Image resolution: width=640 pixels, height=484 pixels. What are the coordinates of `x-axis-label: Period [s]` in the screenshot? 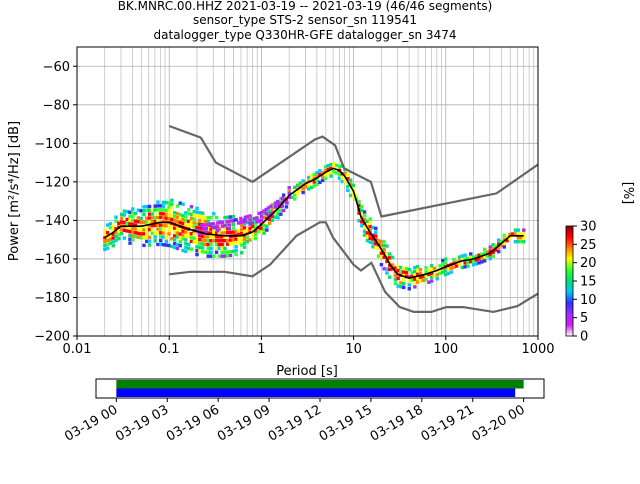 It's located at (307, 371).